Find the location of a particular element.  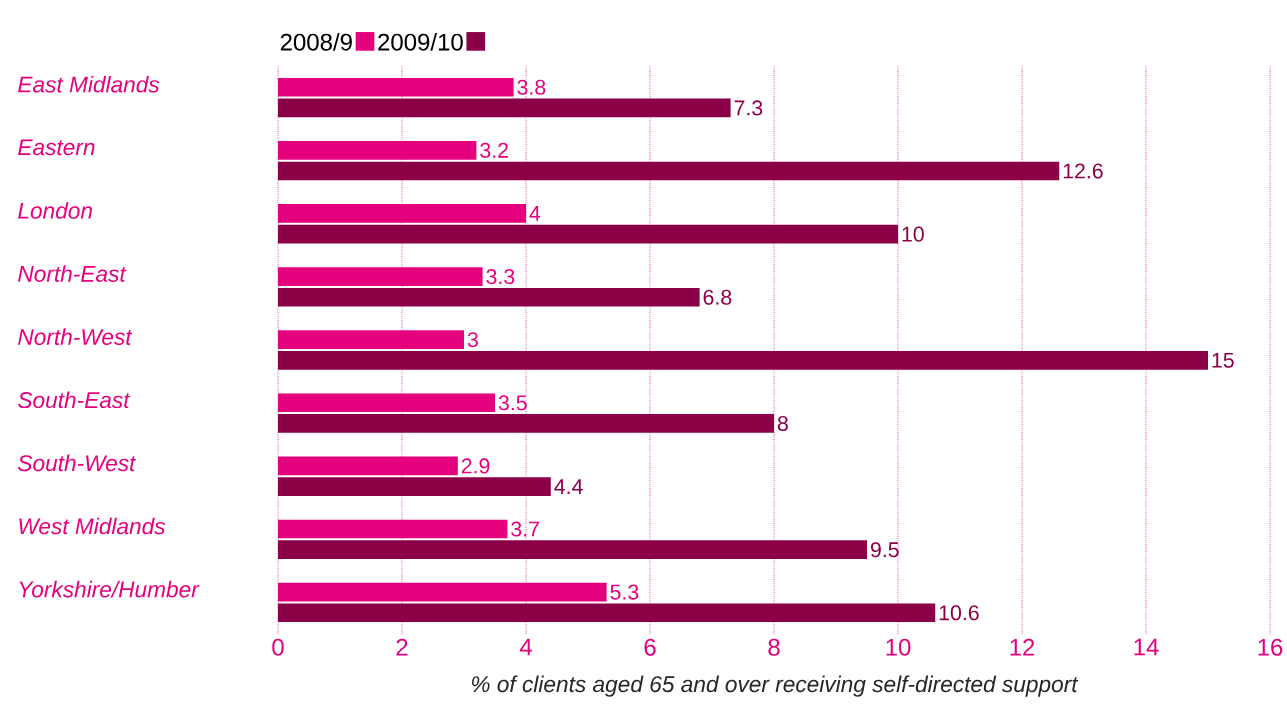

data-label: 2.9 is located at coordinates (475, 466).